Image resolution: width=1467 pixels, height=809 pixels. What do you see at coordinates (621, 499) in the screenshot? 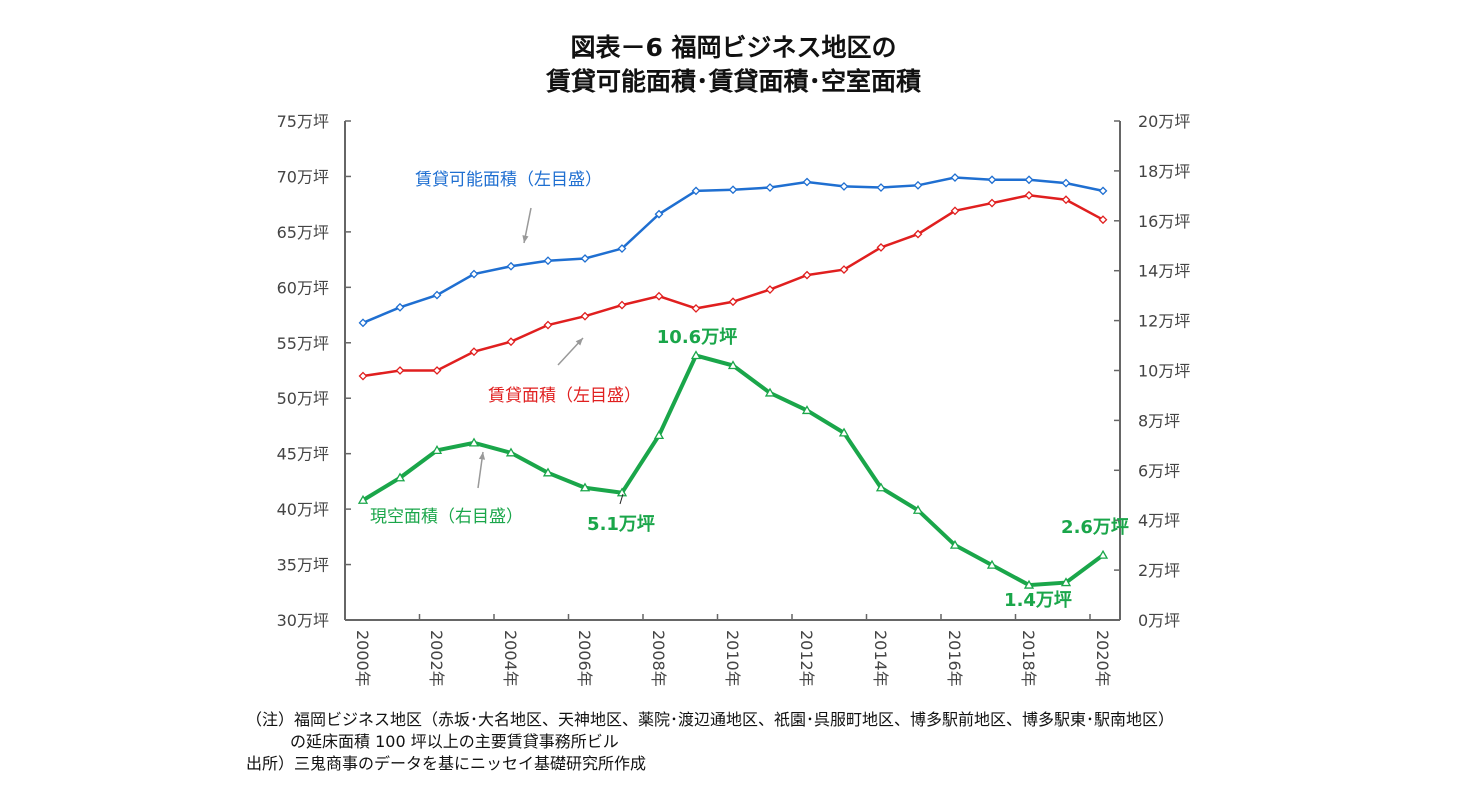
I see `leader-line` at bounding box center [621, 499].